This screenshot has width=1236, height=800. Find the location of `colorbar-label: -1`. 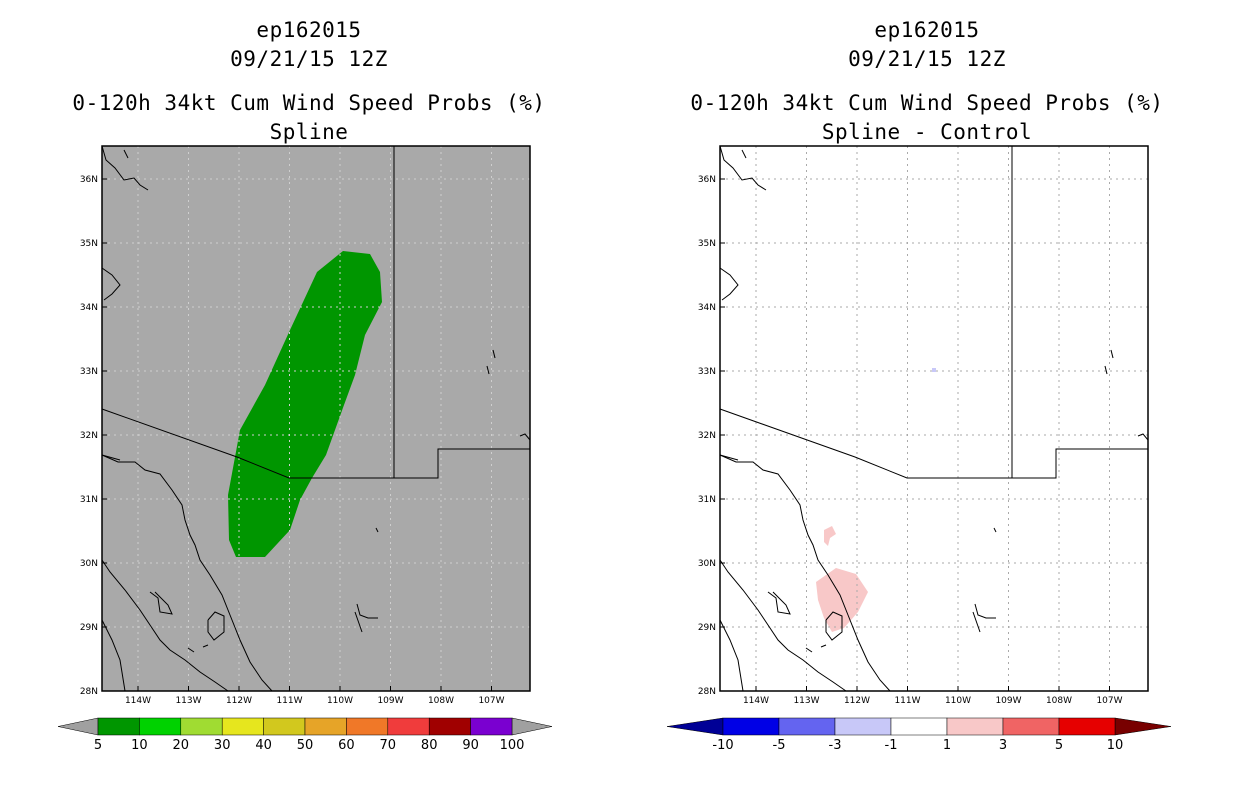

colorbar-label: -1 is located at coordinates (891, 745).